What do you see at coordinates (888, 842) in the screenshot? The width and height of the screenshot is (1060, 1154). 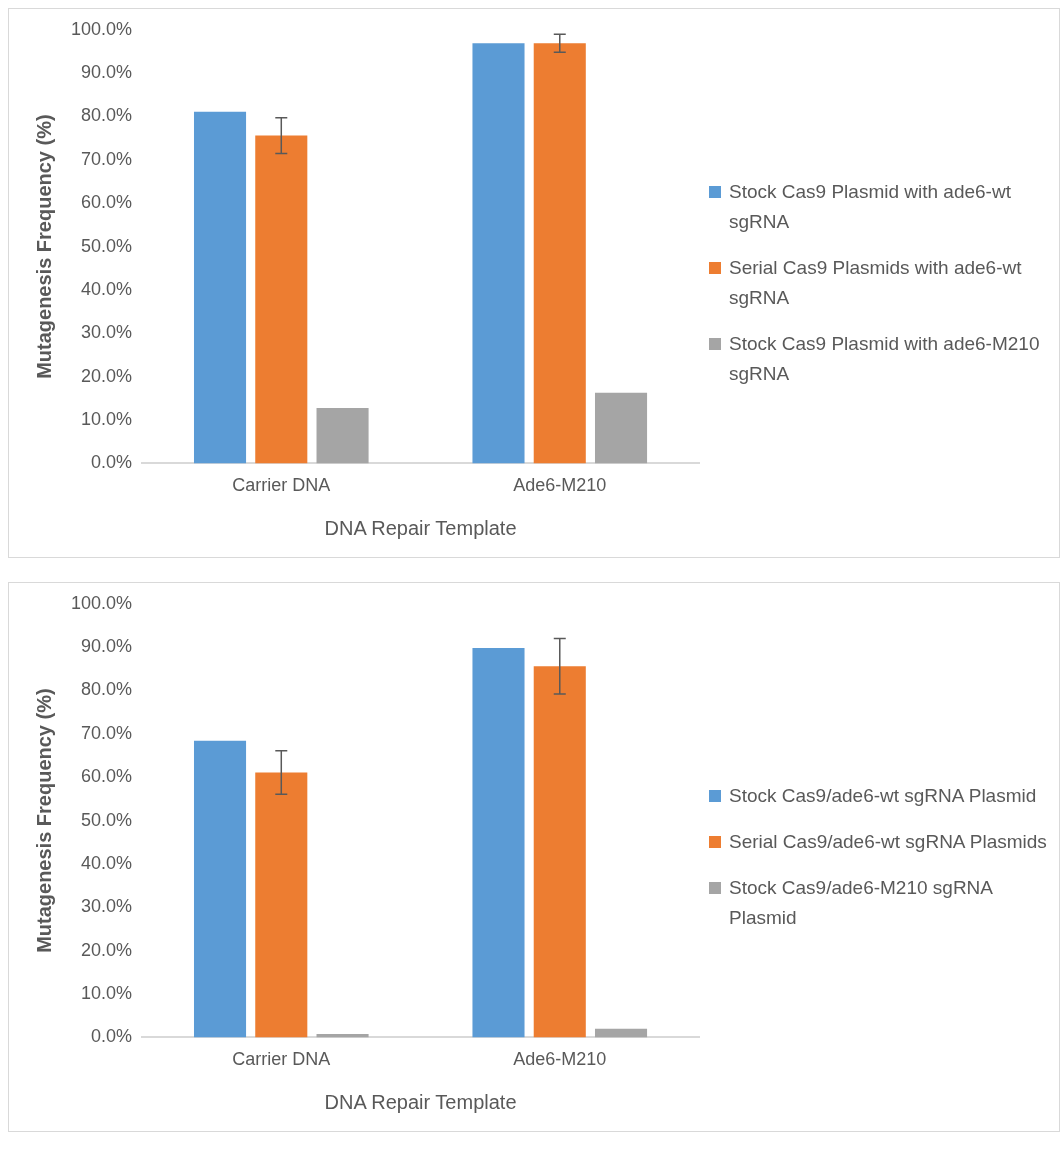 I see `legend-label: Serial Cas9/ade6-wt sgRNA Plasmids` at bounding box center [888, 842].